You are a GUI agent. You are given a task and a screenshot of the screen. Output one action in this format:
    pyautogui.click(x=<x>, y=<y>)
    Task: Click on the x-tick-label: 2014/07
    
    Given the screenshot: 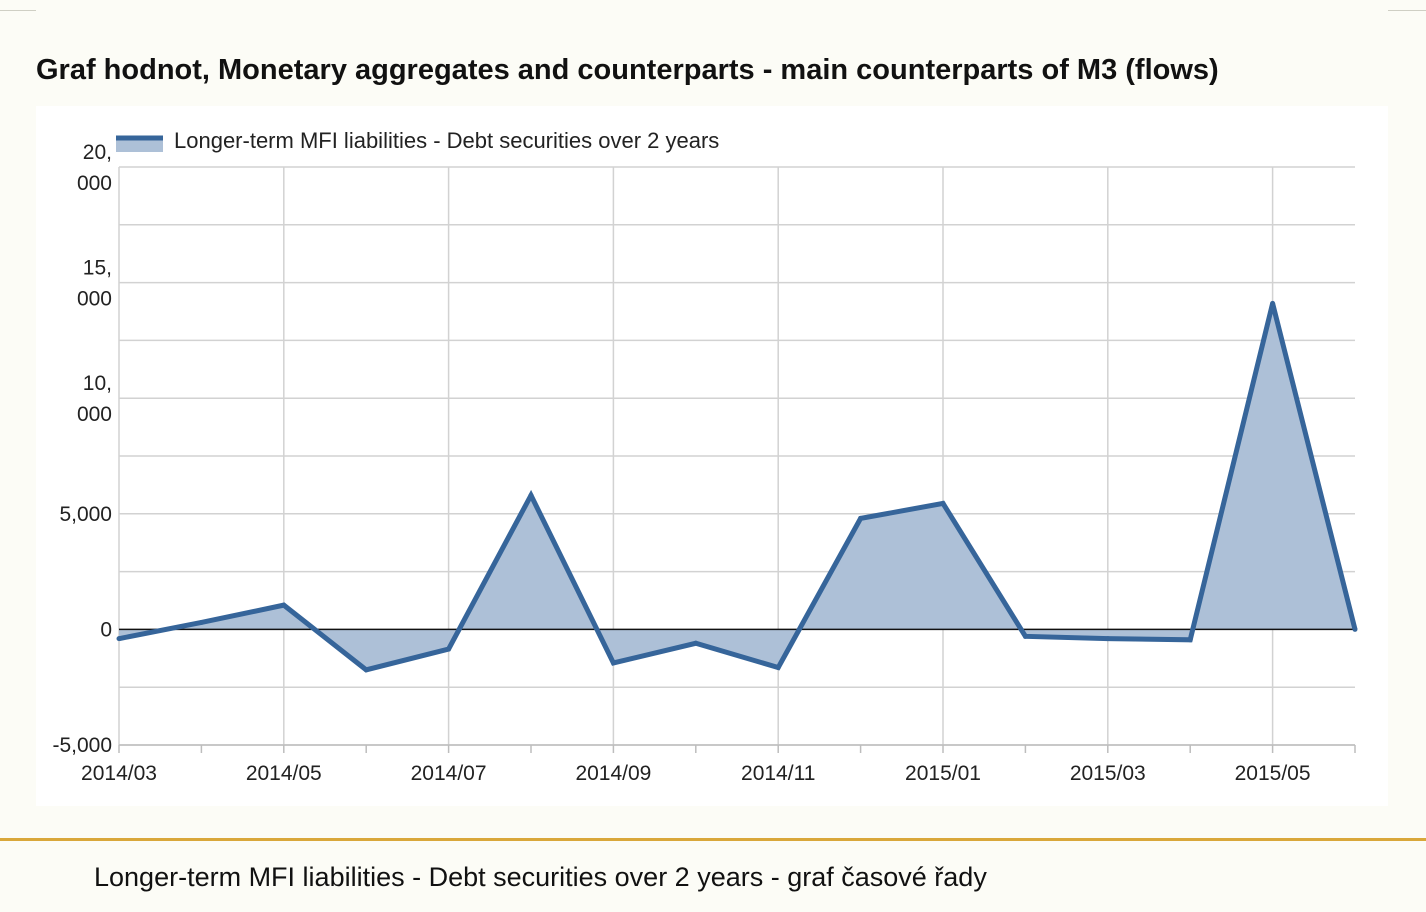 What is the action you would take?
    pyautogui.click(x=449, y=773)
    